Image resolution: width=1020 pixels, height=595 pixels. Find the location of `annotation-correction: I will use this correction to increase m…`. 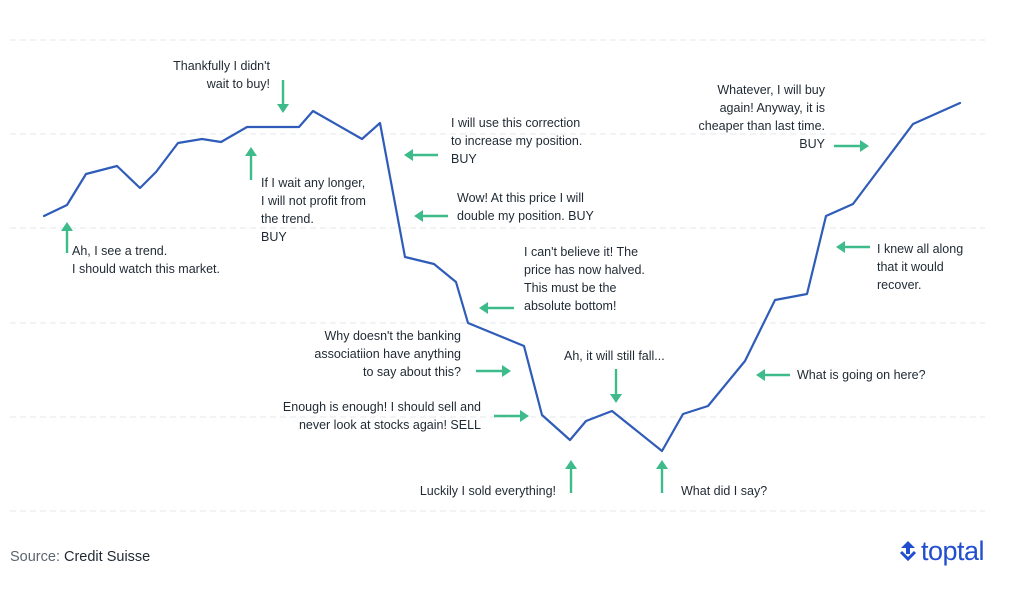

annotation-correction: I will use this correction to increase m… is located at coordinates (517, 141).